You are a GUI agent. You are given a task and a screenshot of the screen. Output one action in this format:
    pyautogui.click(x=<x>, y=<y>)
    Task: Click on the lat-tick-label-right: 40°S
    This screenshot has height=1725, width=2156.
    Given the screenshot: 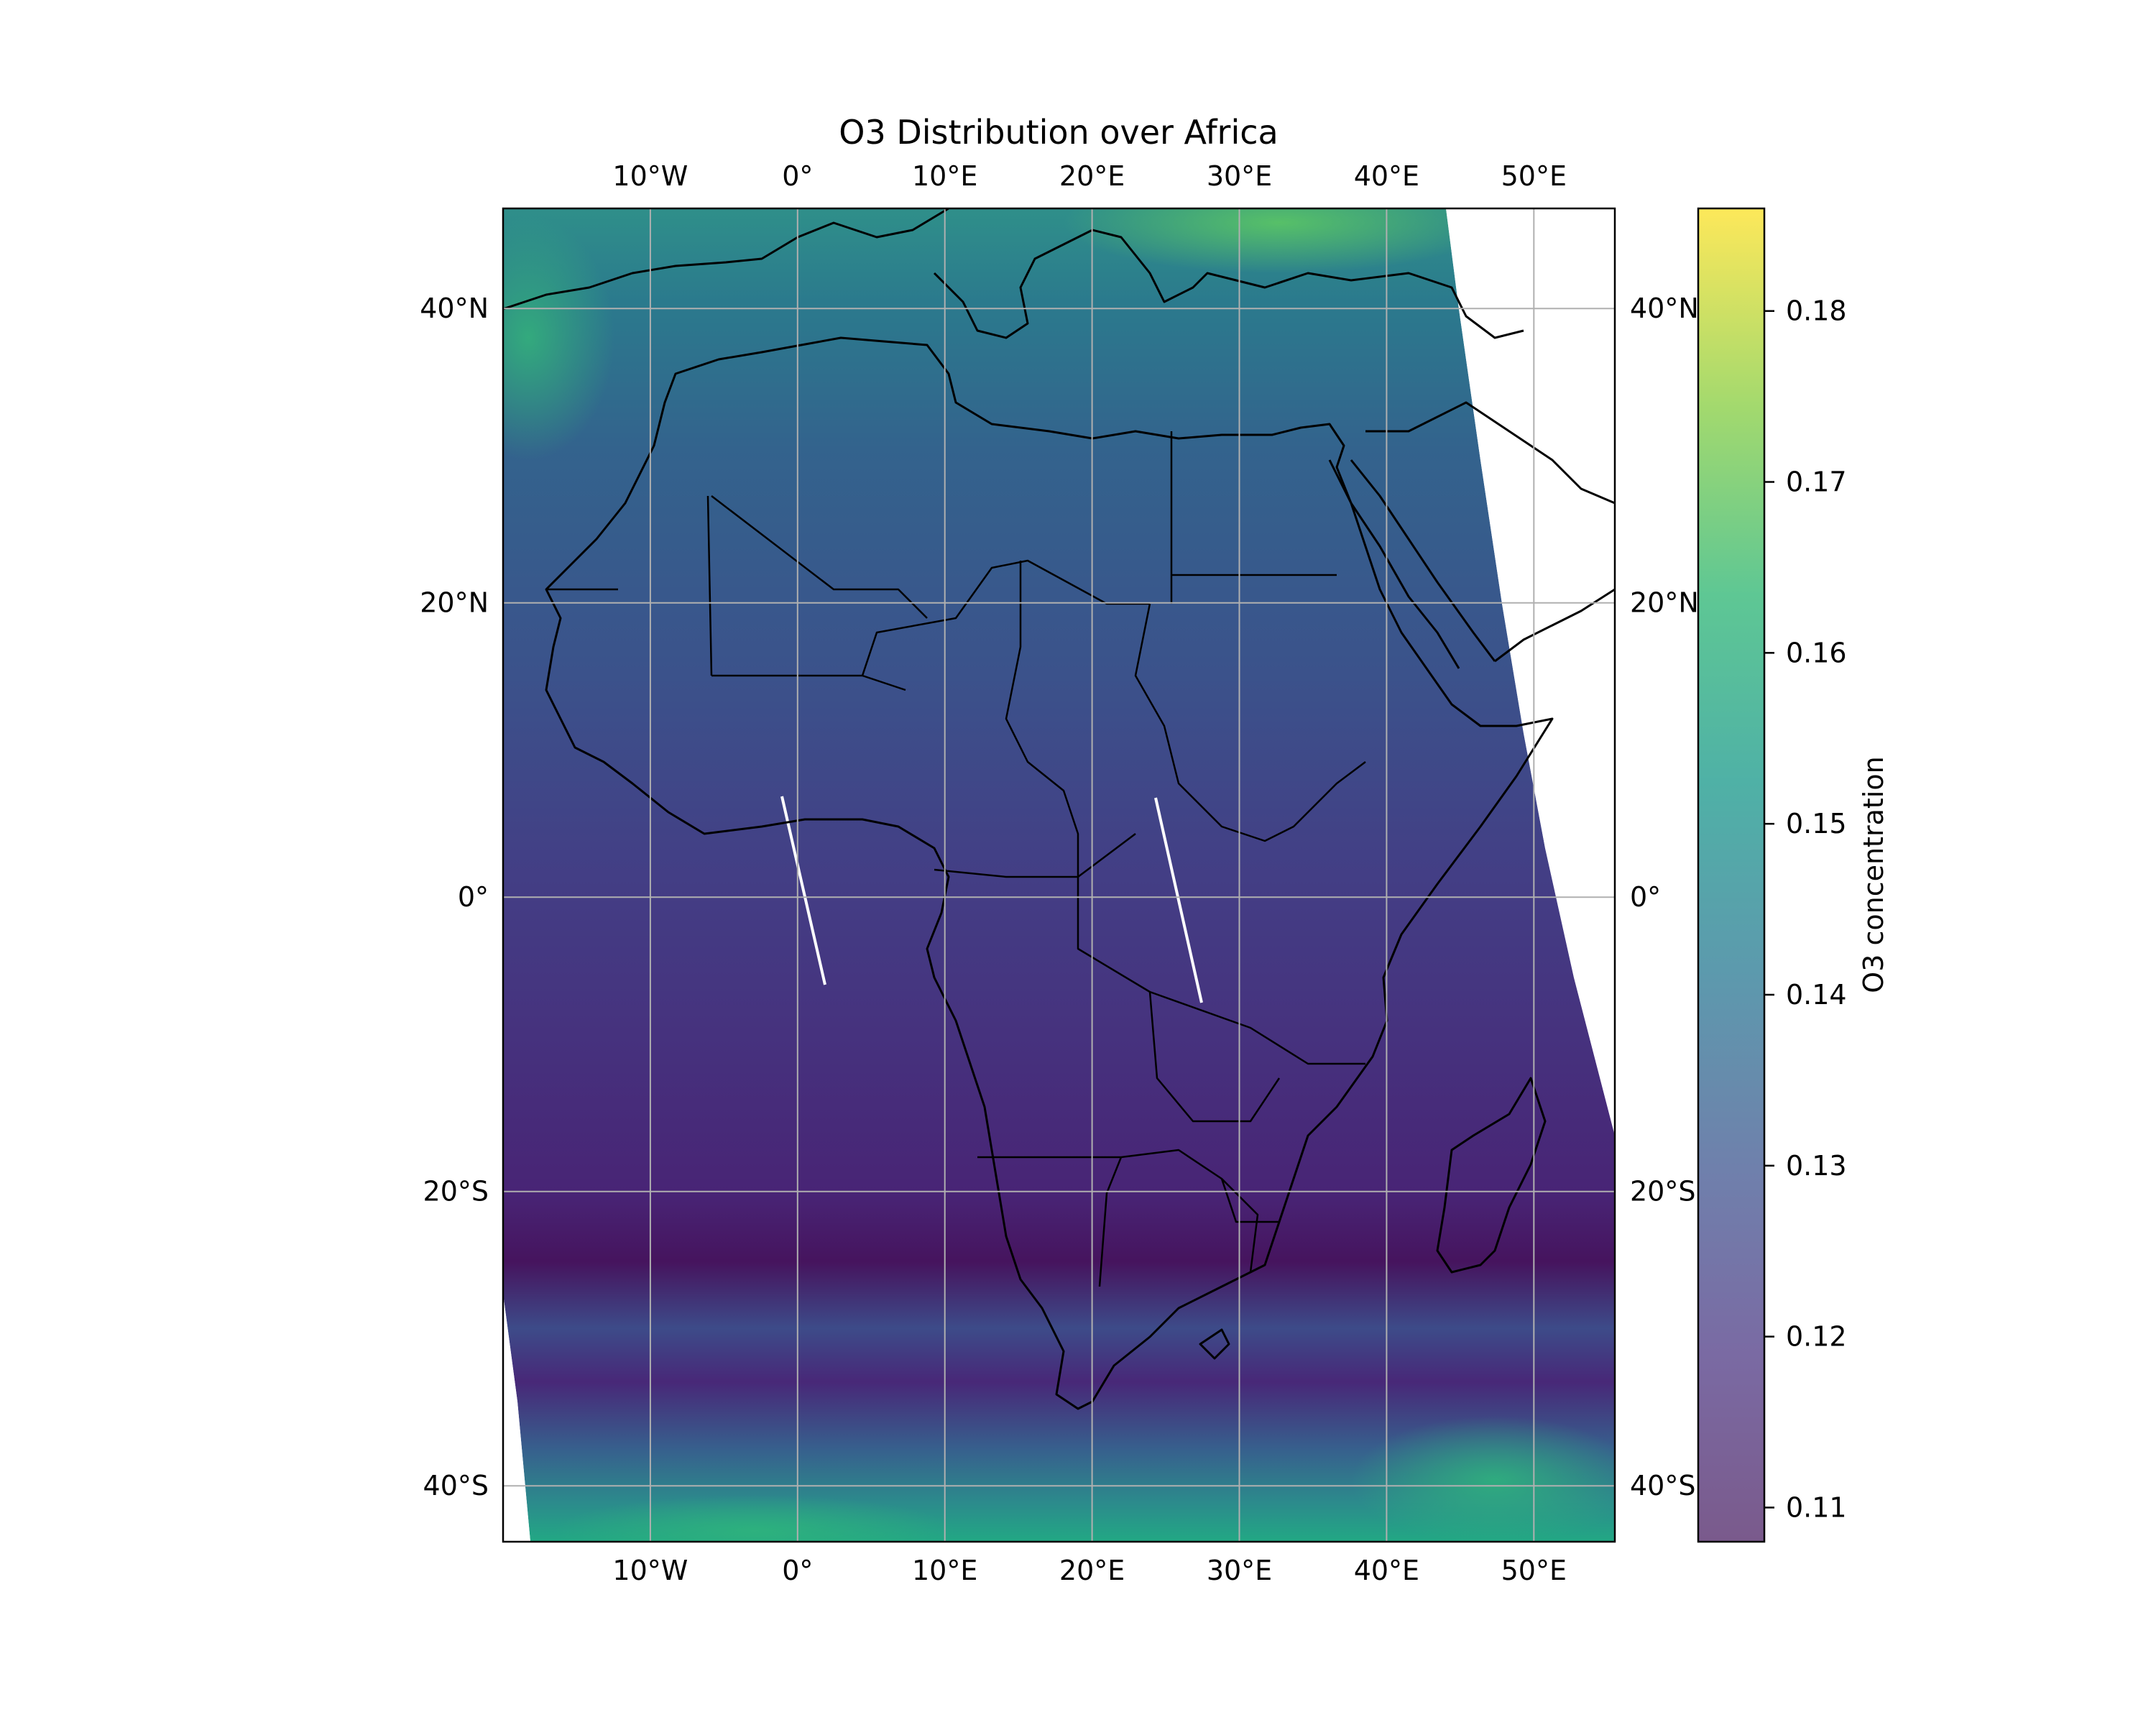 What is the action you would take?
    pyautogui.click(x=1663, y=1485)
    